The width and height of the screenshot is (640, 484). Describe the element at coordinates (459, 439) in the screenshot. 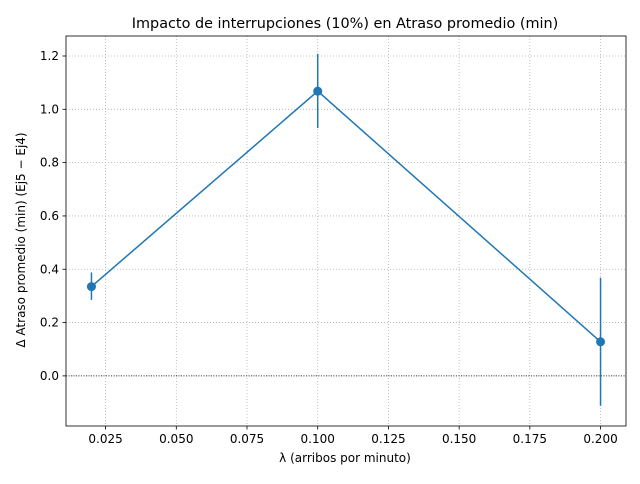

I see `x-tick-label: 0.150` at that location.